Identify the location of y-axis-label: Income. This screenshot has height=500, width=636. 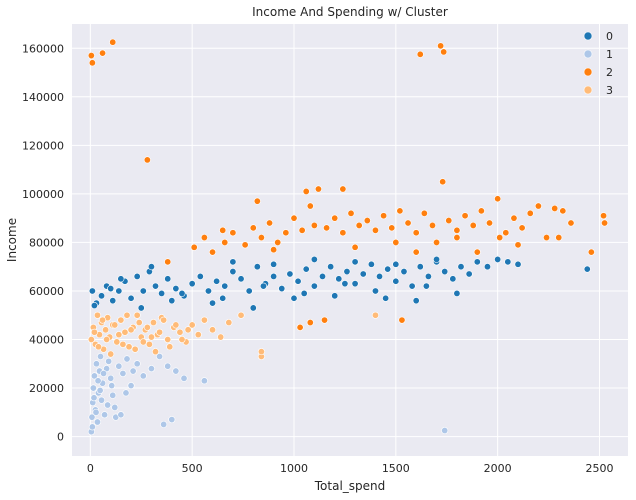
(12, 240).